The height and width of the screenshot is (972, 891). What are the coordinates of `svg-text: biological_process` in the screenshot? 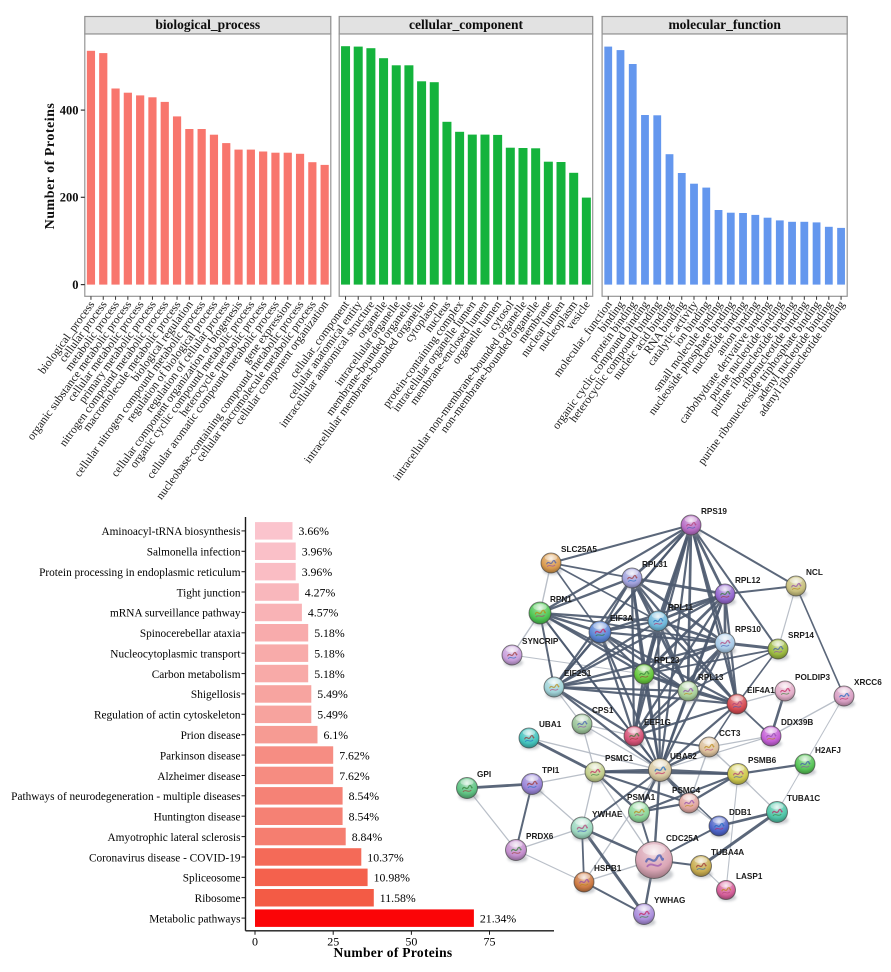 It's located at (207, 24).